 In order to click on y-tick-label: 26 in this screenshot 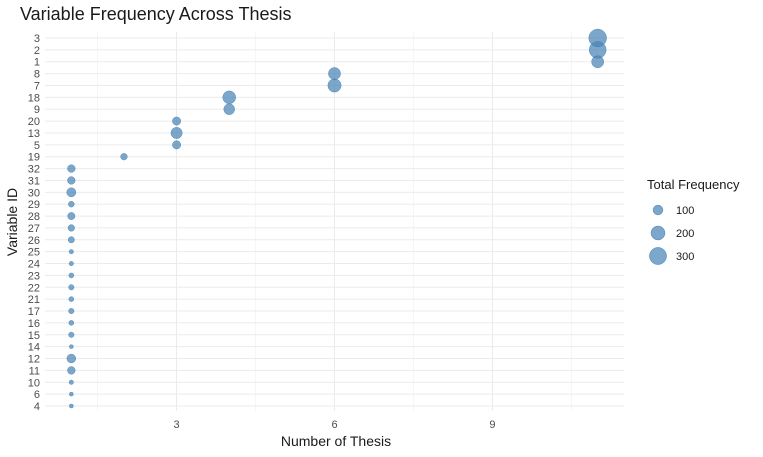, I will do `click(34, 241)`.